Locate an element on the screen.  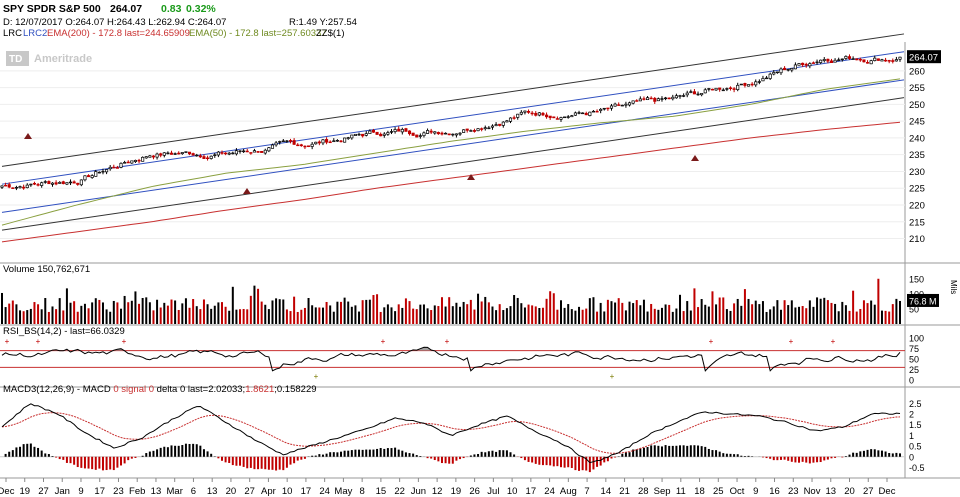
last-price-tag-text: 264.07 is located at coordinates (923, 58).